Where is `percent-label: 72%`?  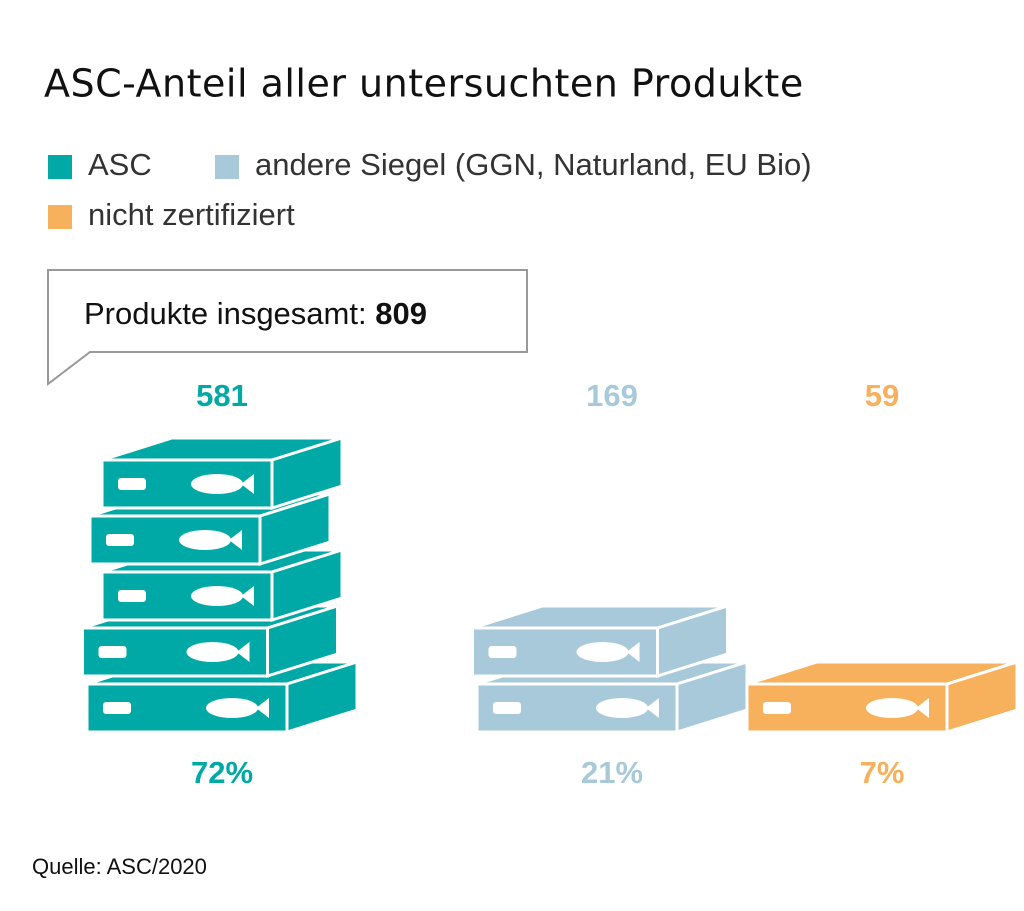 percent-label: 72% is located at coordinates (222, 772).